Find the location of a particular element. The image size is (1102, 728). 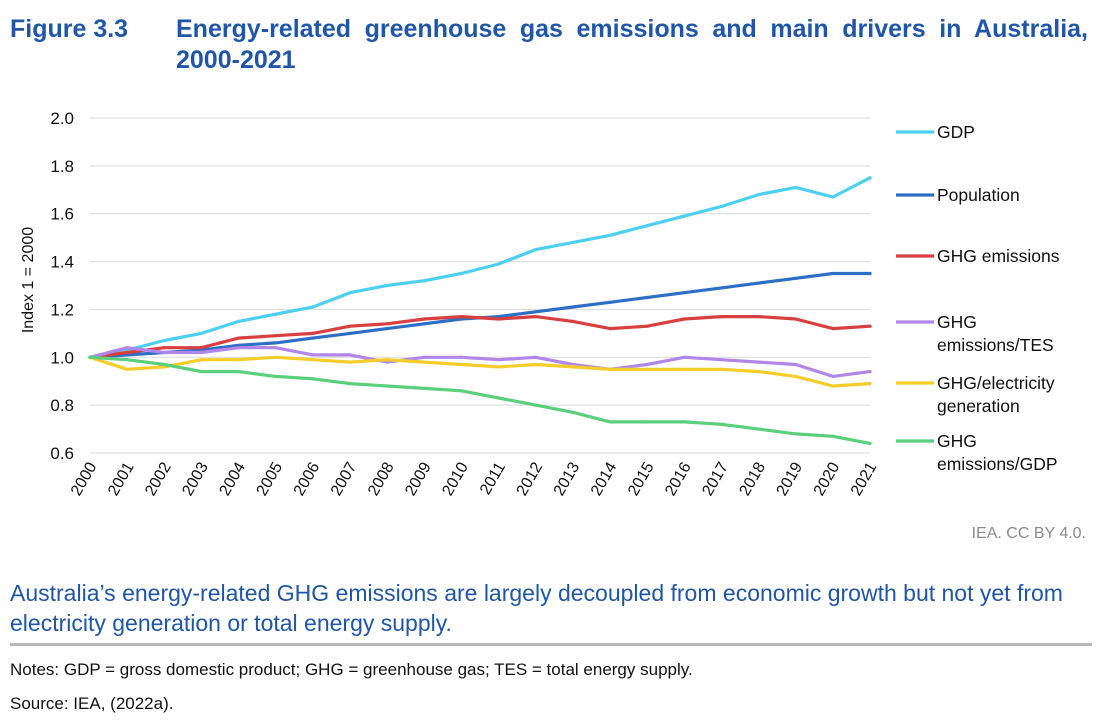

divider is located at coordinates (551, 644).